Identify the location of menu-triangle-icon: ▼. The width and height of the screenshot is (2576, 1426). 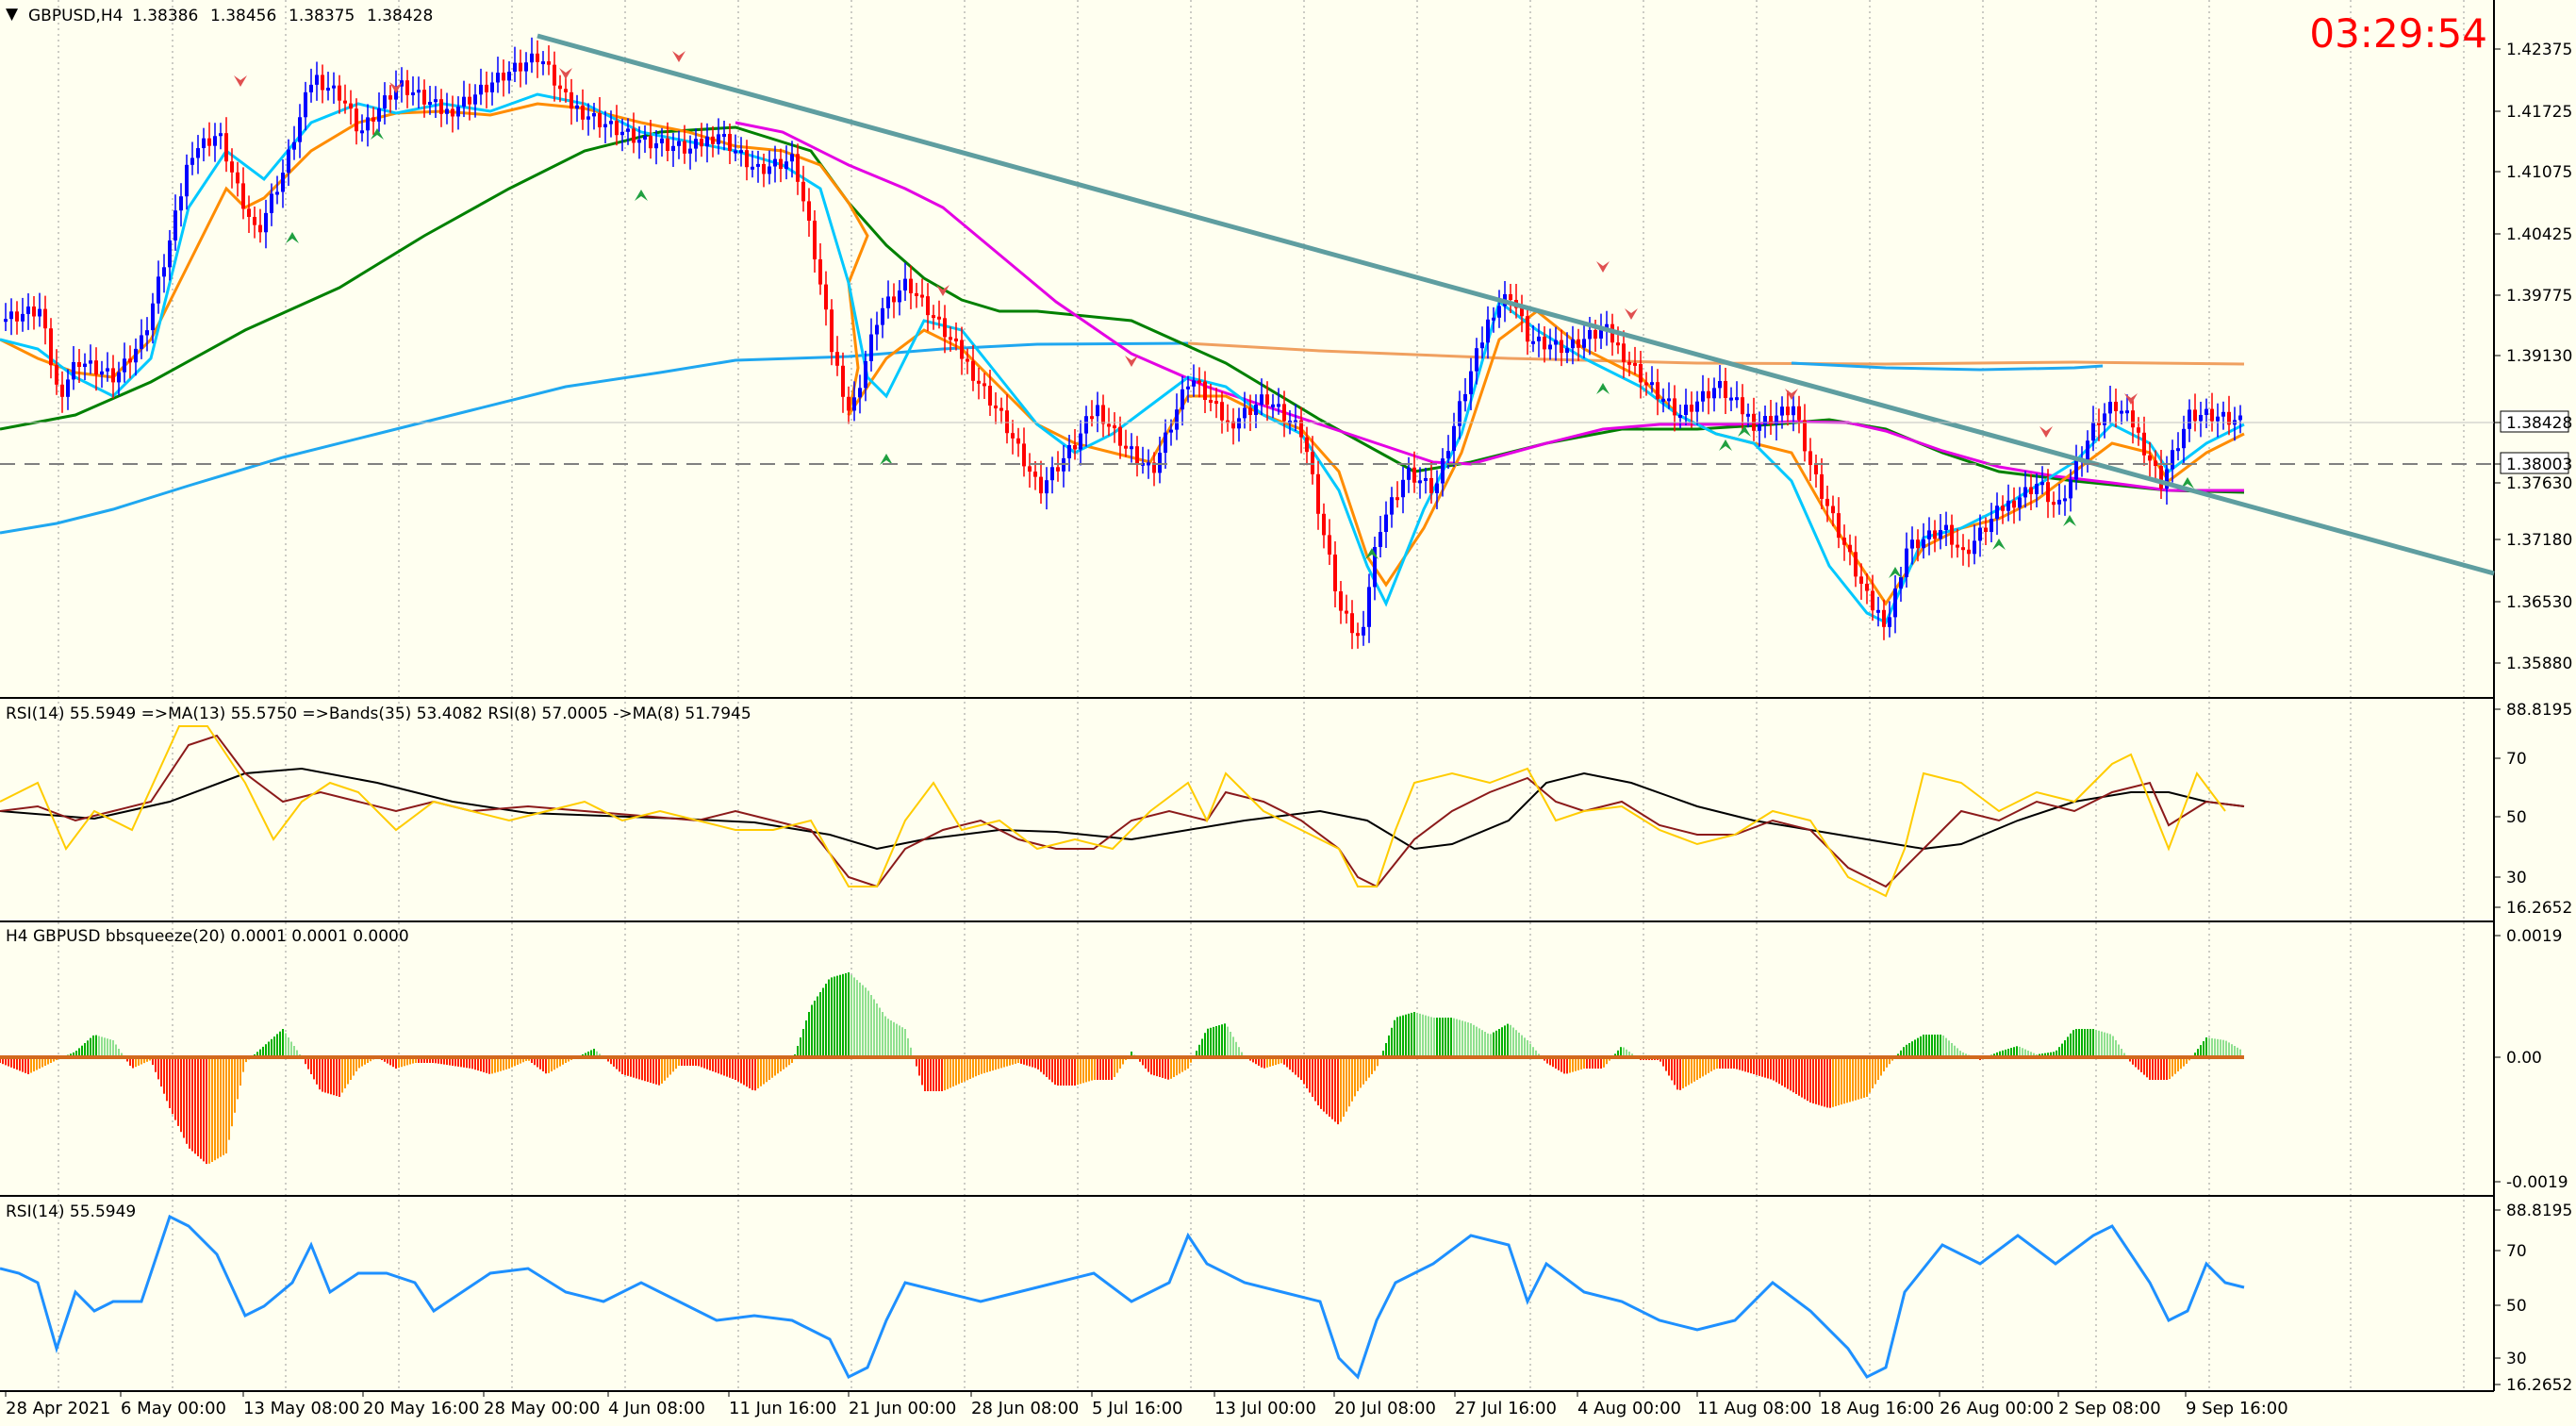
(12, 15).